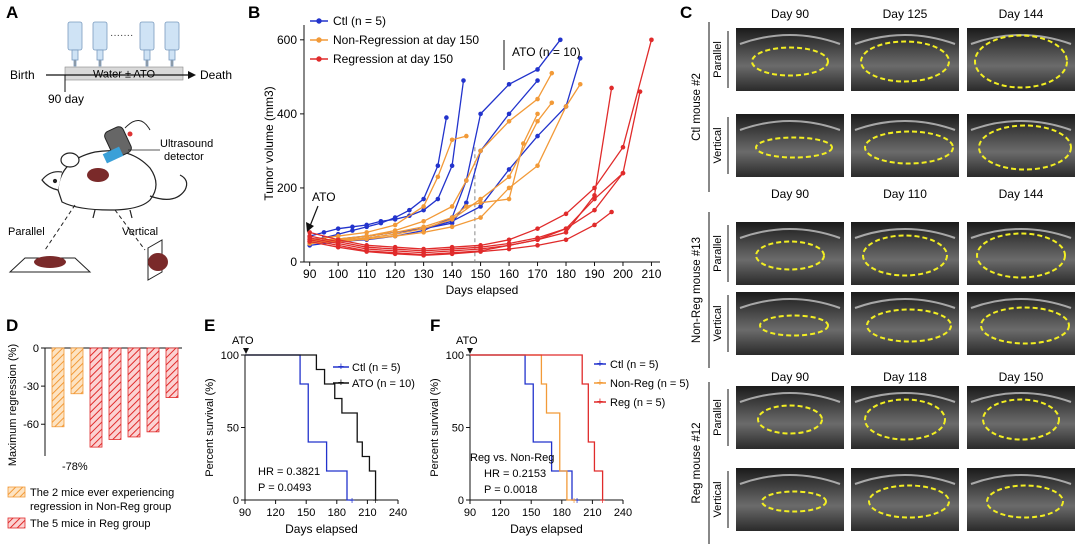  I want to click on vertical-dash-line, so click(130, 230).